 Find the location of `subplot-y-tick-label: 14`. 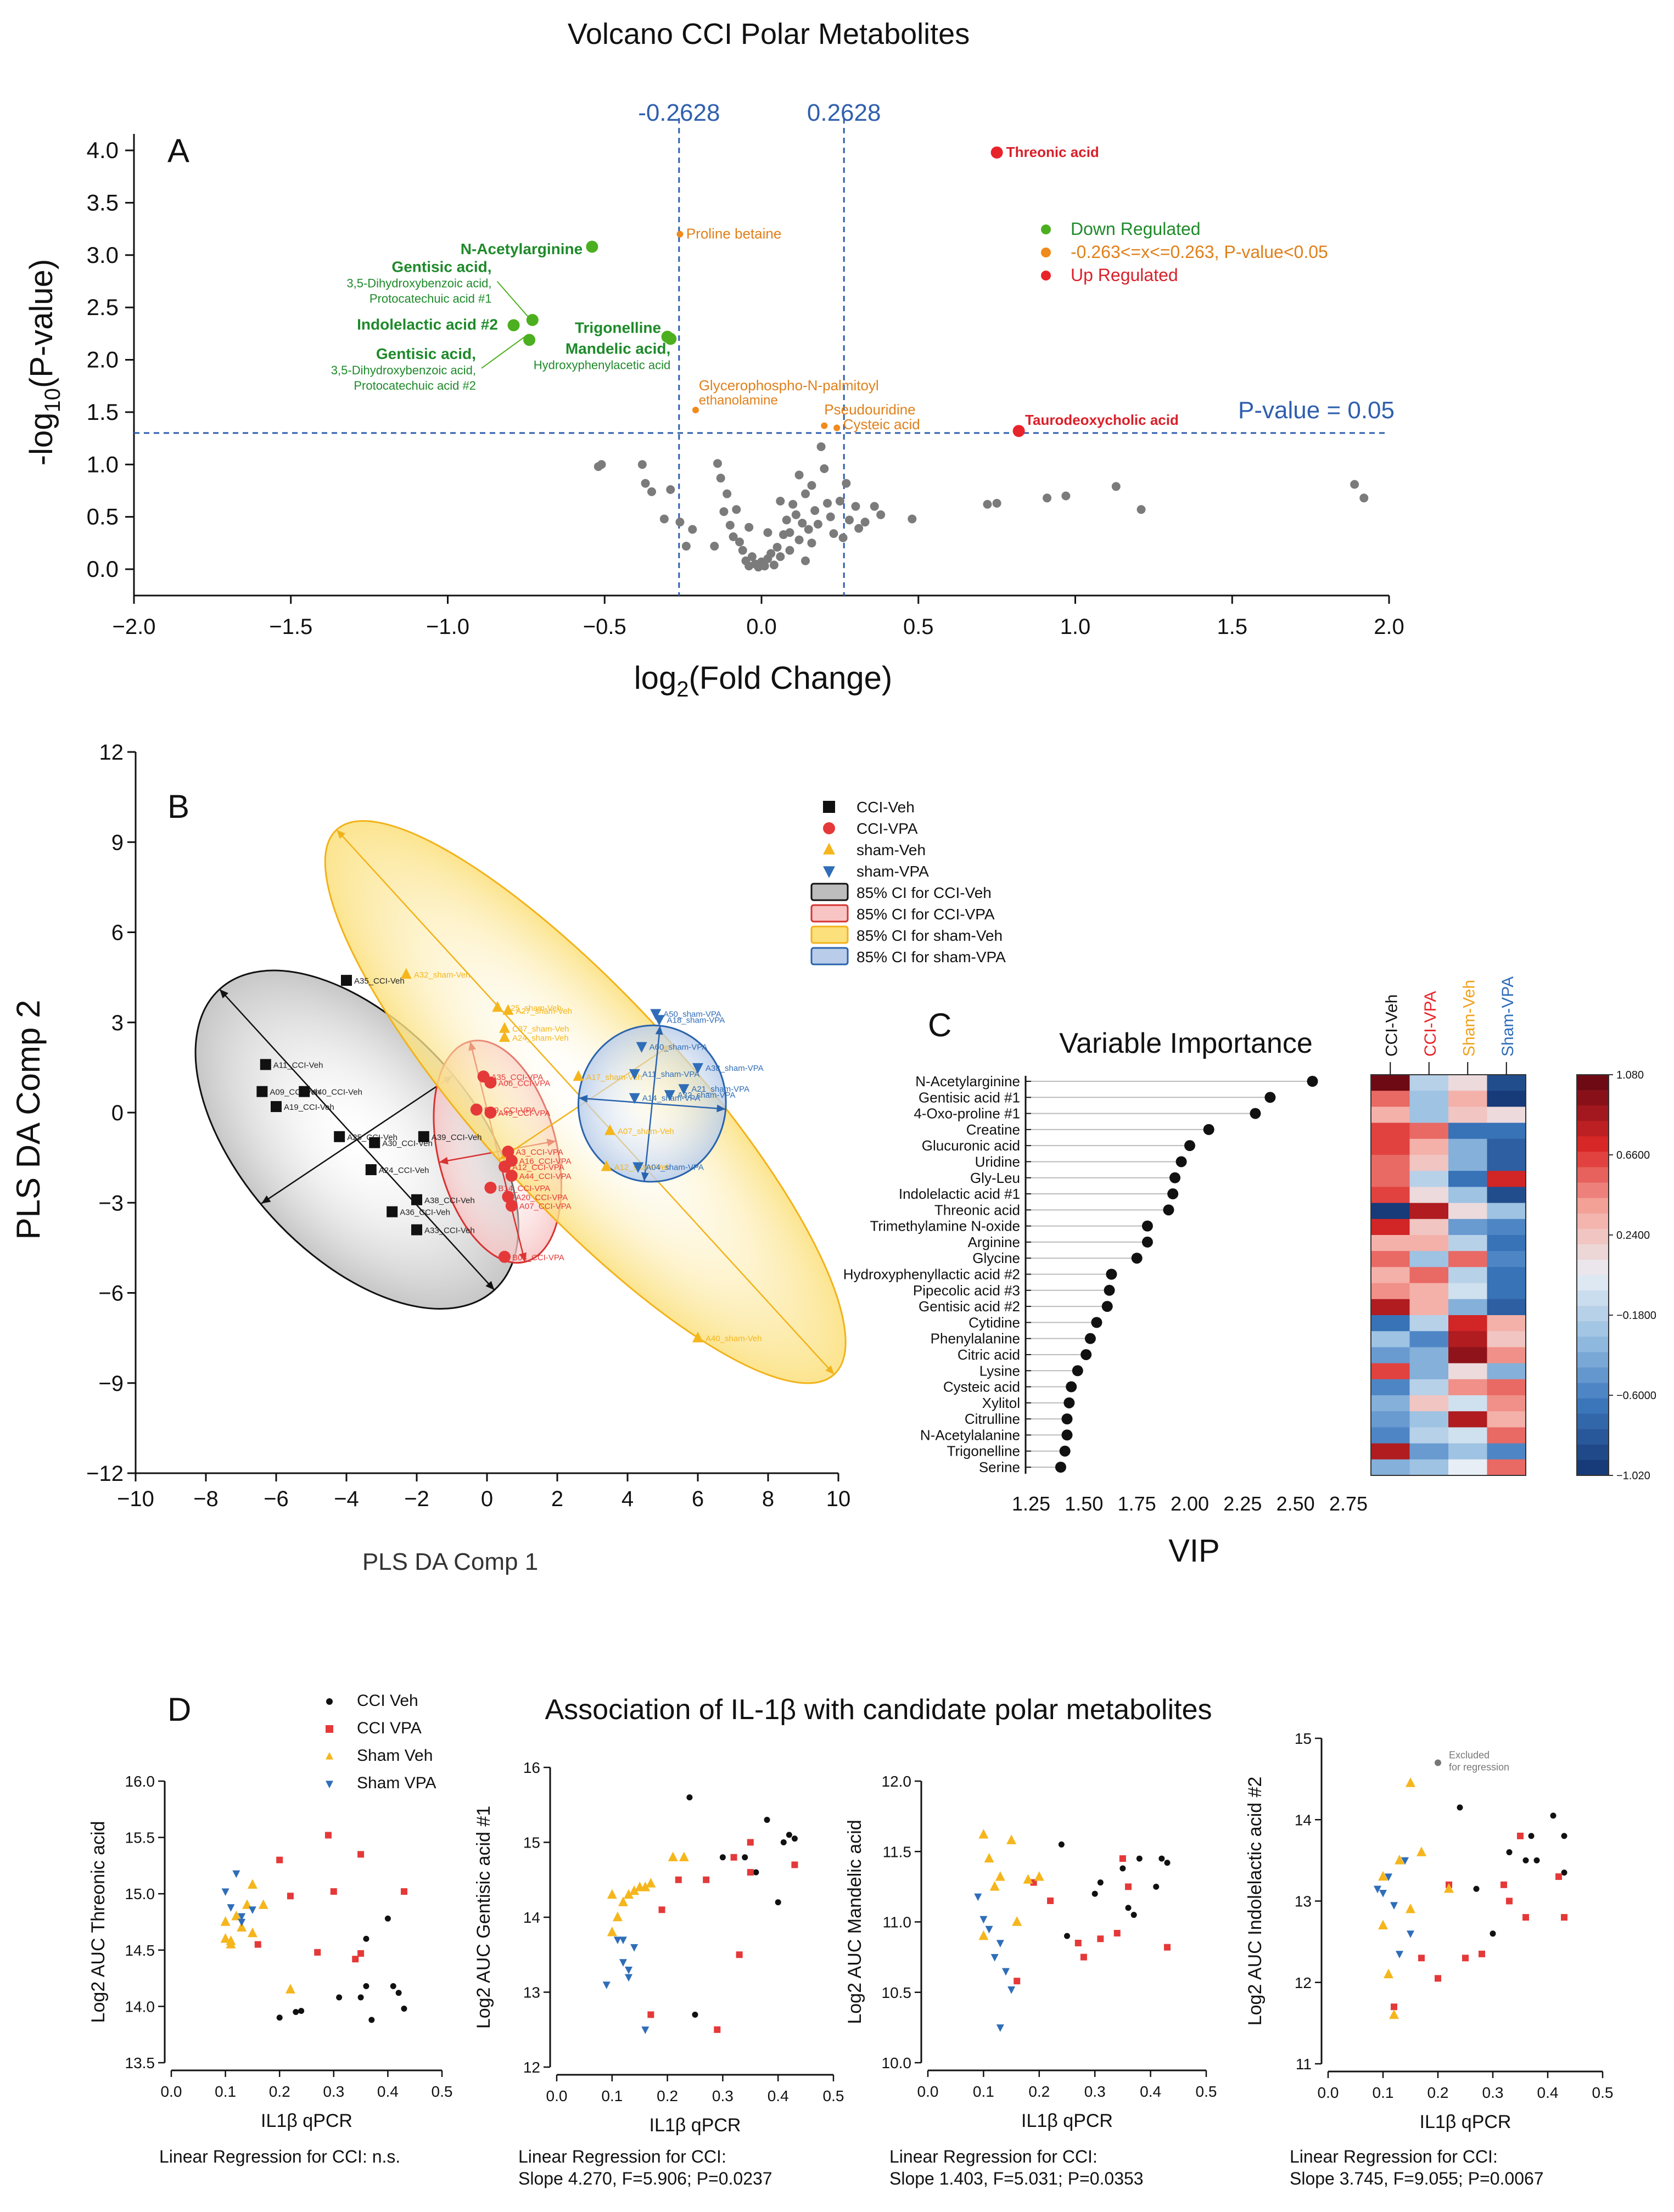

subplot-y-tick-label: 14 is located at coordinates (1304, 1819).